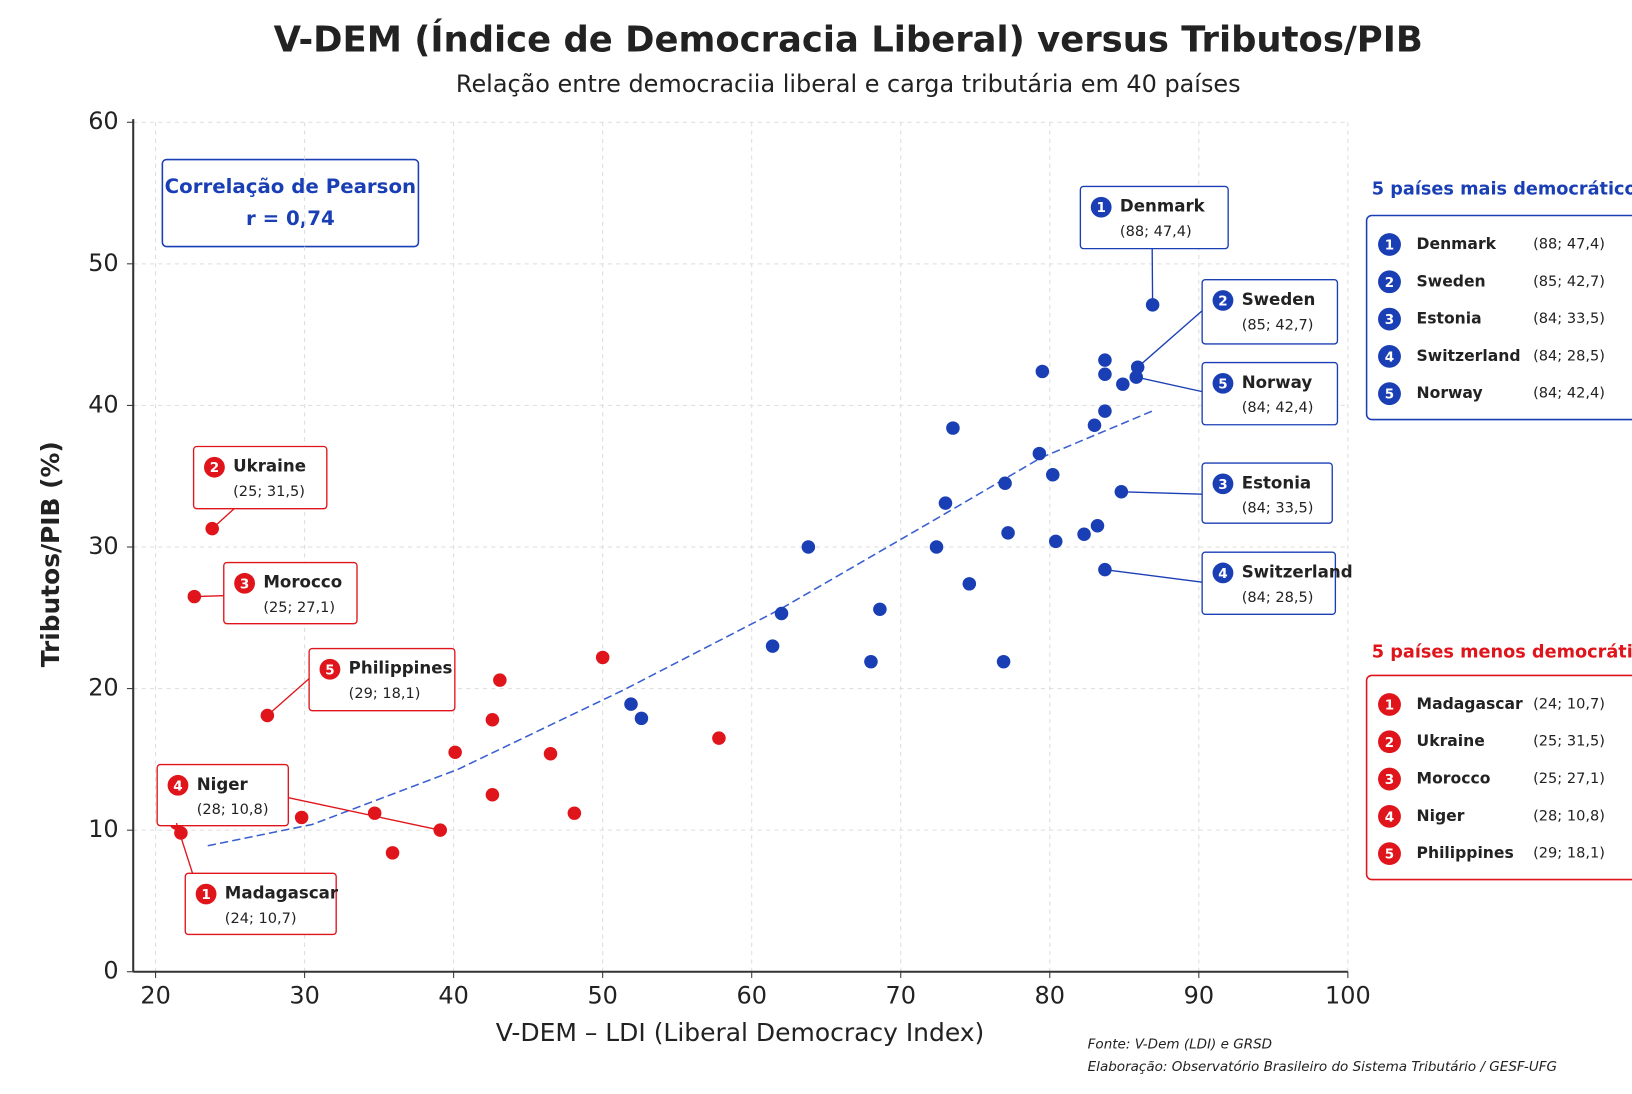 The width and height of the screenshot is (1632, 1094). I want to click on side-table-name: Switzerland, so click(1469, 356).